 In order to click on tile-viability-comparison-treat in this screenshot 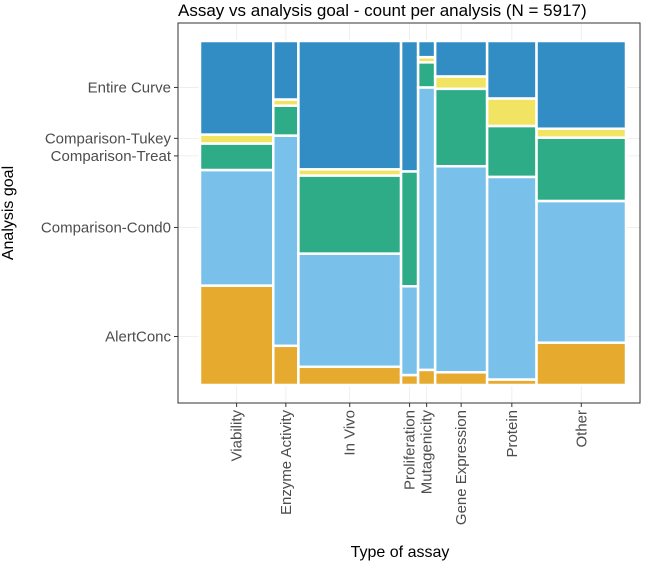, I will do `click(236, 157)`.